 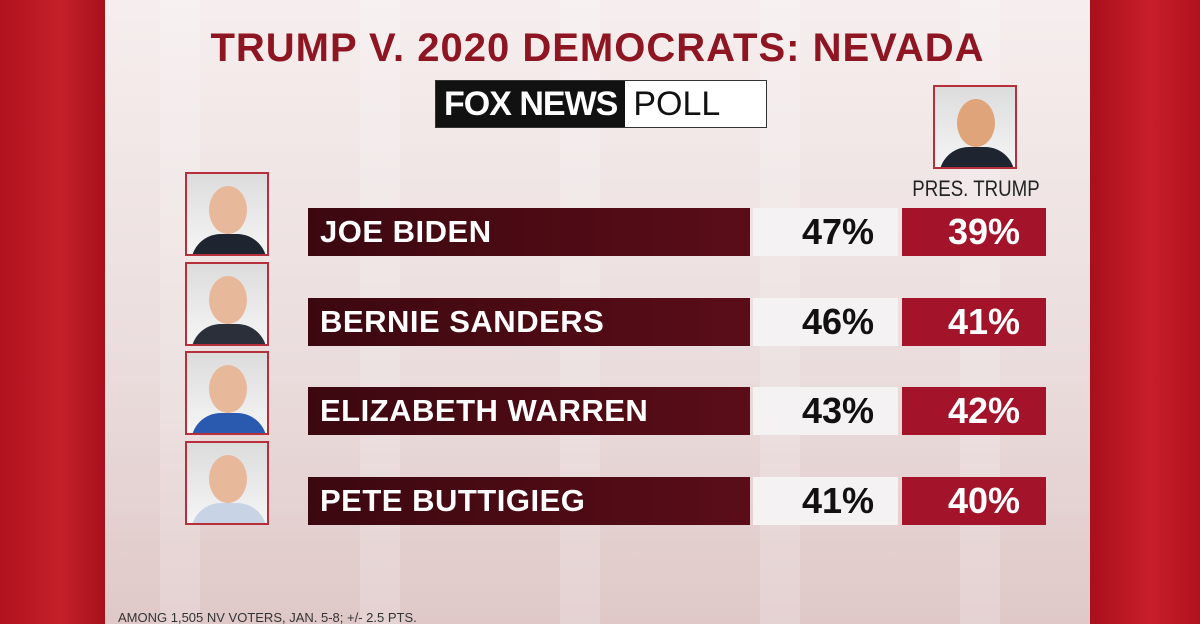 I want to click on logo: FOX NEWS POLL, so click(x=601, y=104).